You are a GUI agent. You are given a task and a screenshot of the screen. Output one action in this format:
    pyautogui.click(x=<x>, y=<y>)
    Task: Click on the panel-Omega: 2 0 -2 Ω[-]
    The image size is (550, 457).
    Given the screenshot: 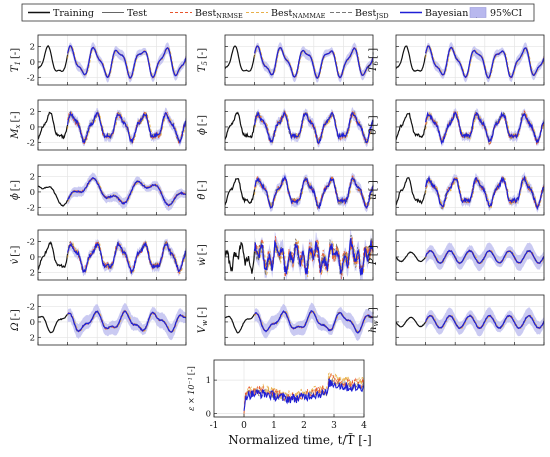 What is the action you would take?
    pyautogui.click(x=98, y=320)
    